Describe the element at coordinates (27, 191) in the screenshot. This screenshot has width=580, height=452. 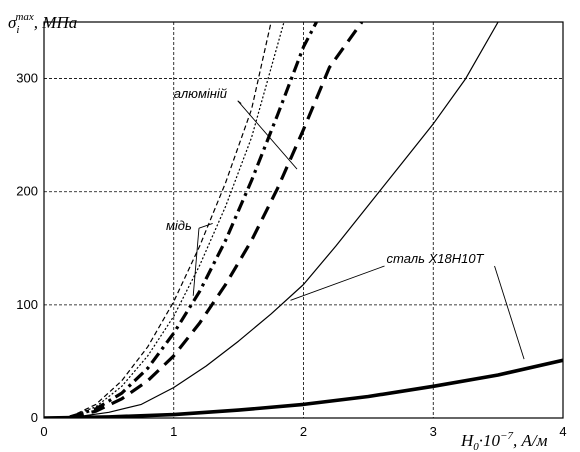
I see `y-tick-label: 200` at that location.